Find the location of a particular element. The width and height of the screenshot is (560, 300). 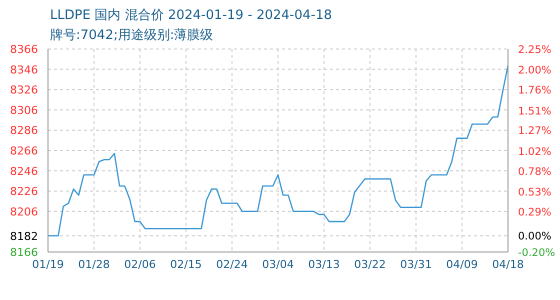

x-tick-label: 01/19 is located at coordinates (48, 264).